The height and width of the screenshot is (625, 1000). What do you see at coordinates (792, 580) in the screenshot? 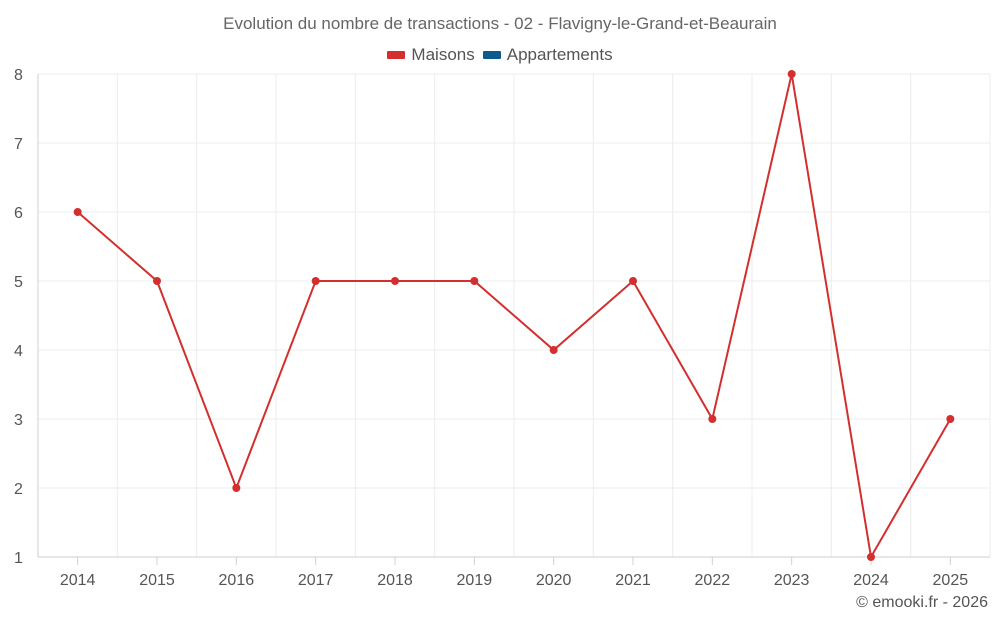
I see `x-tick-label: 2023` at bounding box center [792, 580].